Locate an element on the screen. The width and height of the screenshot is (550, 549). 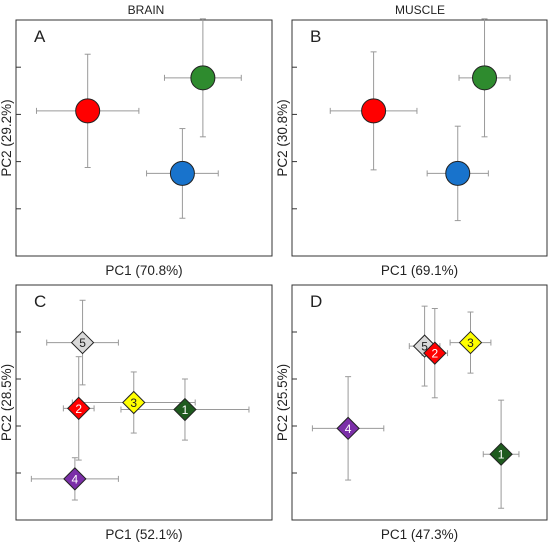
panel-letter: A is located at coordinates (40, 36).